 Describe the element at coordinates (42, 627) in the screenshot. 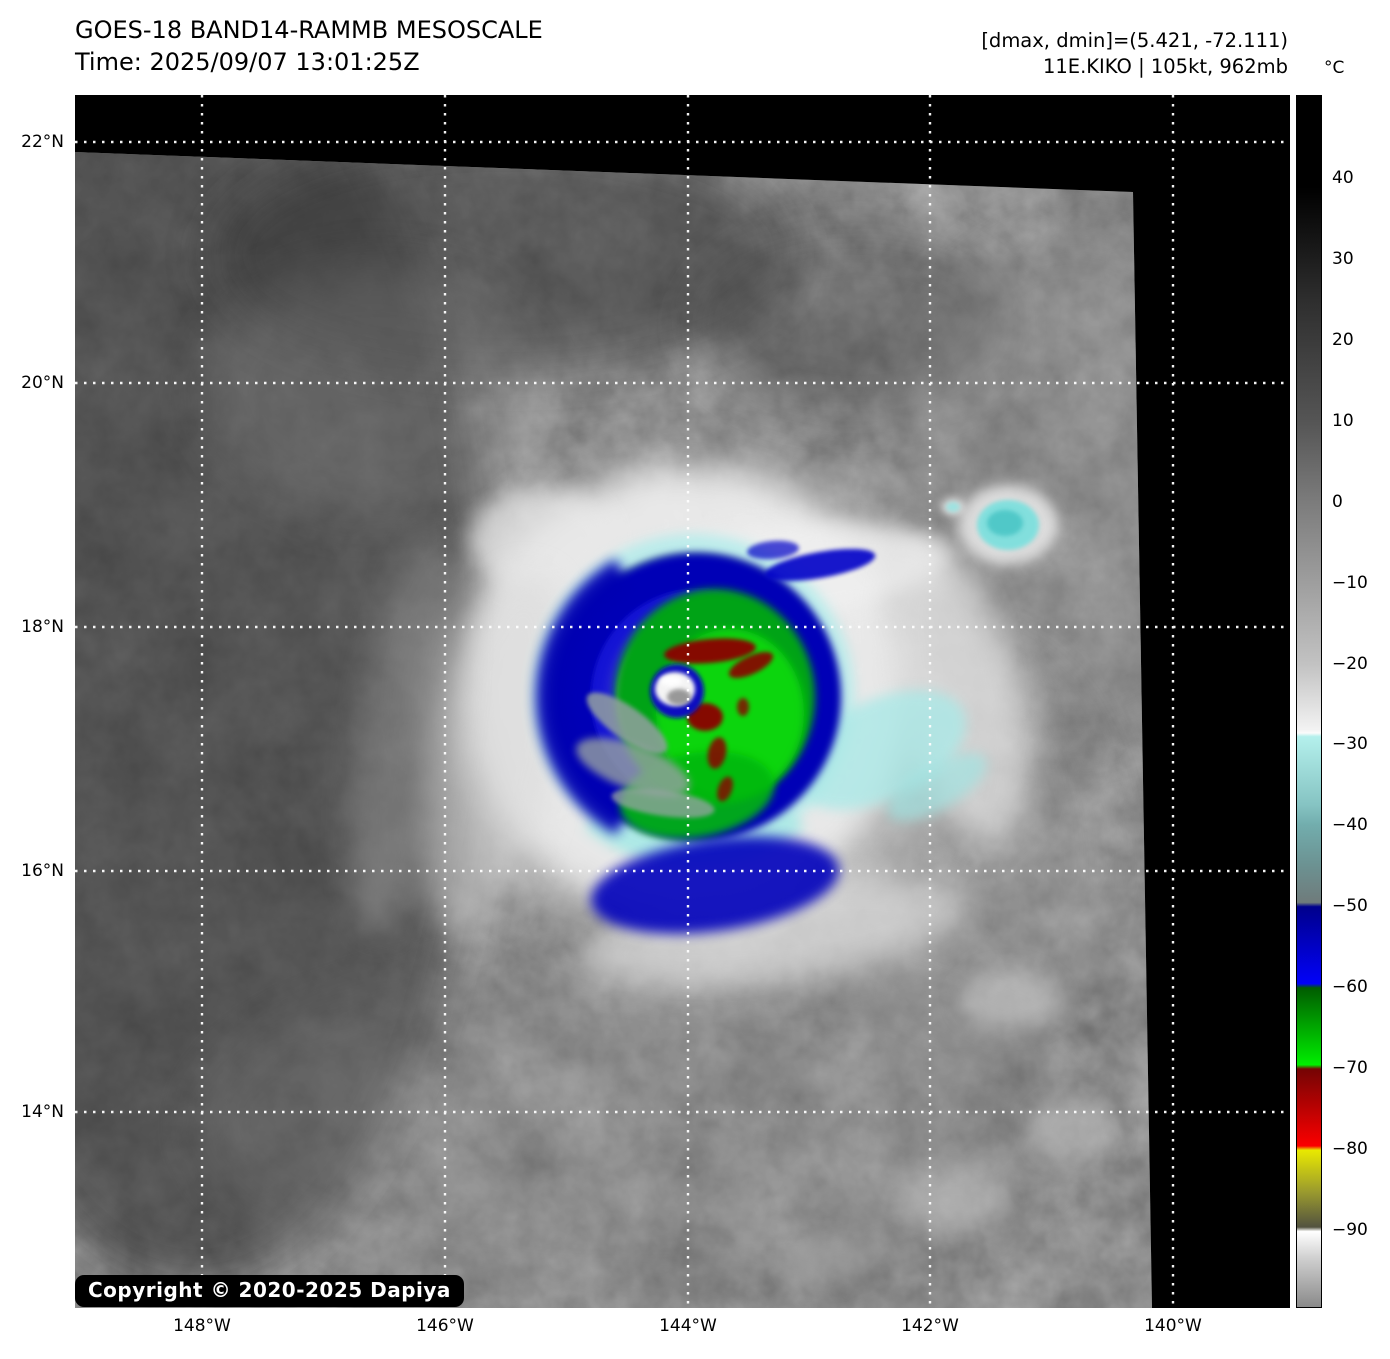

I see `lat-tick-18n: 18°N` at that location.